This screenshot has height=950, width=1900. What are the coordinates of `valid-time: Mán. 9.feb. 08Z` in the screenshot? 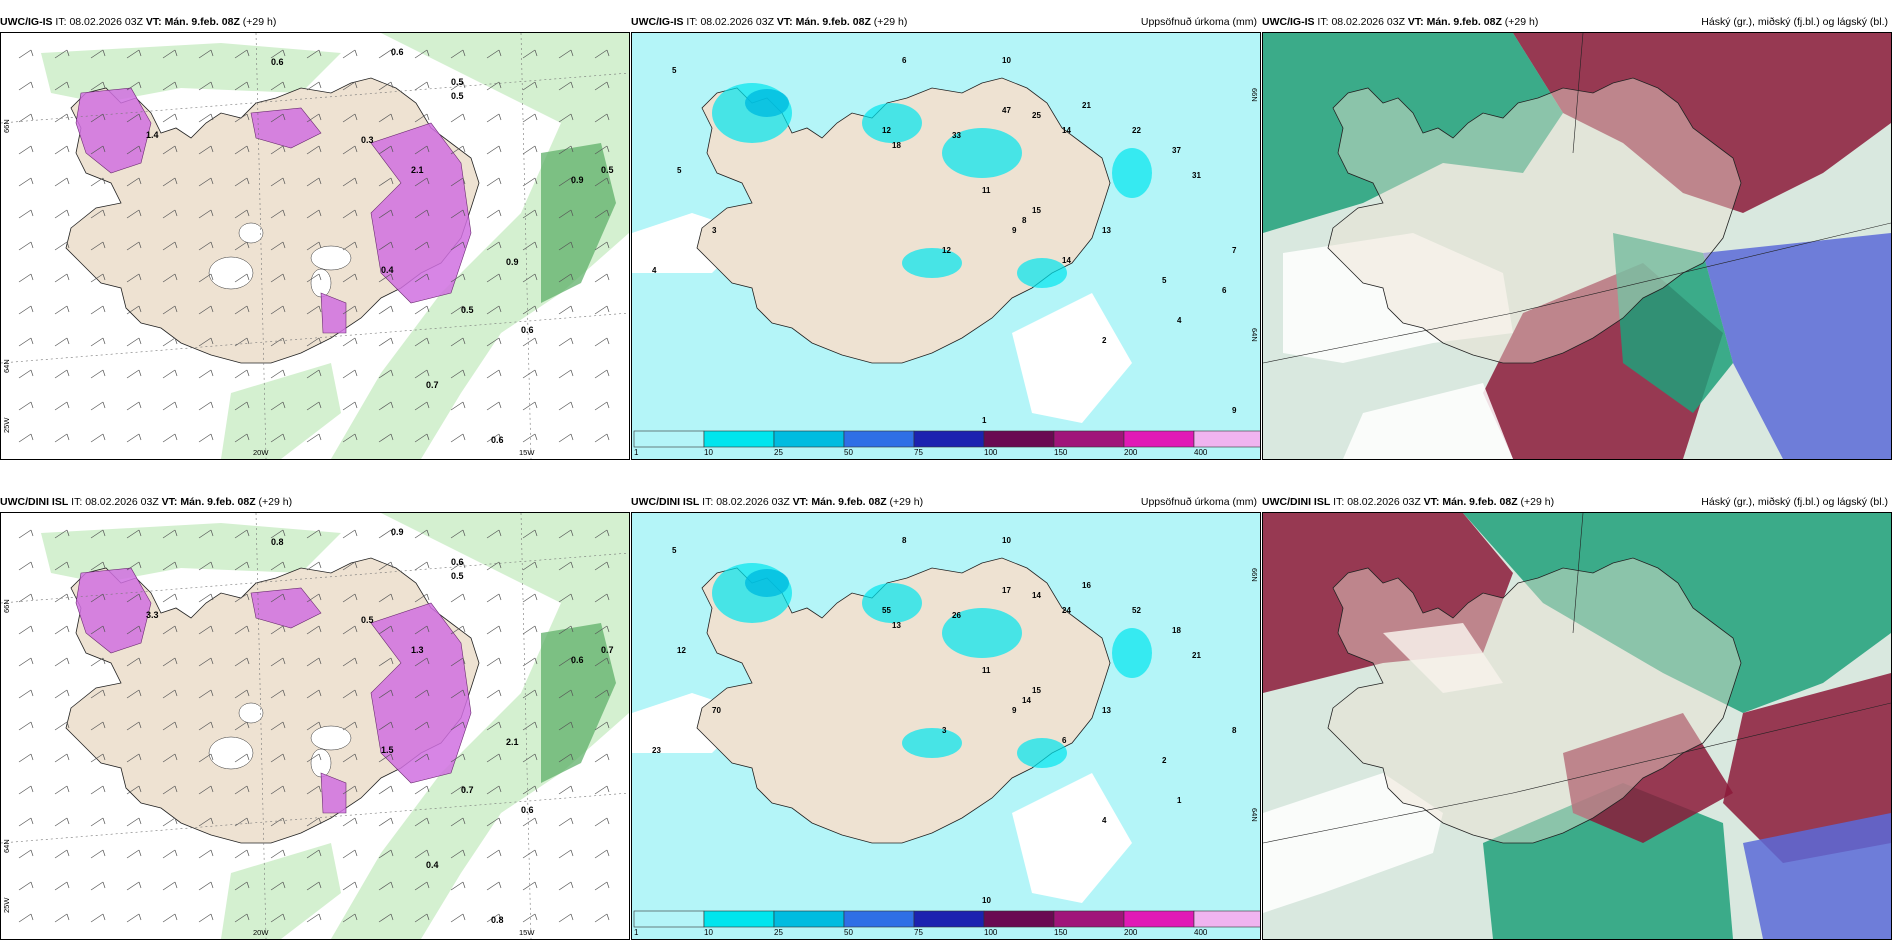 It's located at (218, 502).